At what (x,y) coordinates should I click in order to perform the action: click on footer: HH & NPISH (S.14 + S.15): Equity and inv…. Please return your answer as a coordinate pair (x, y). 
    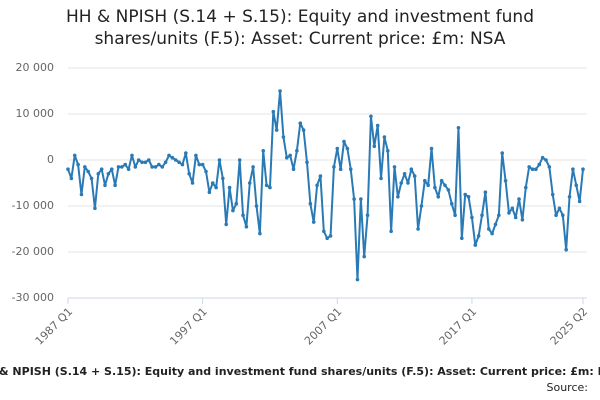
    Looking at the image, I should click on (300, 371).